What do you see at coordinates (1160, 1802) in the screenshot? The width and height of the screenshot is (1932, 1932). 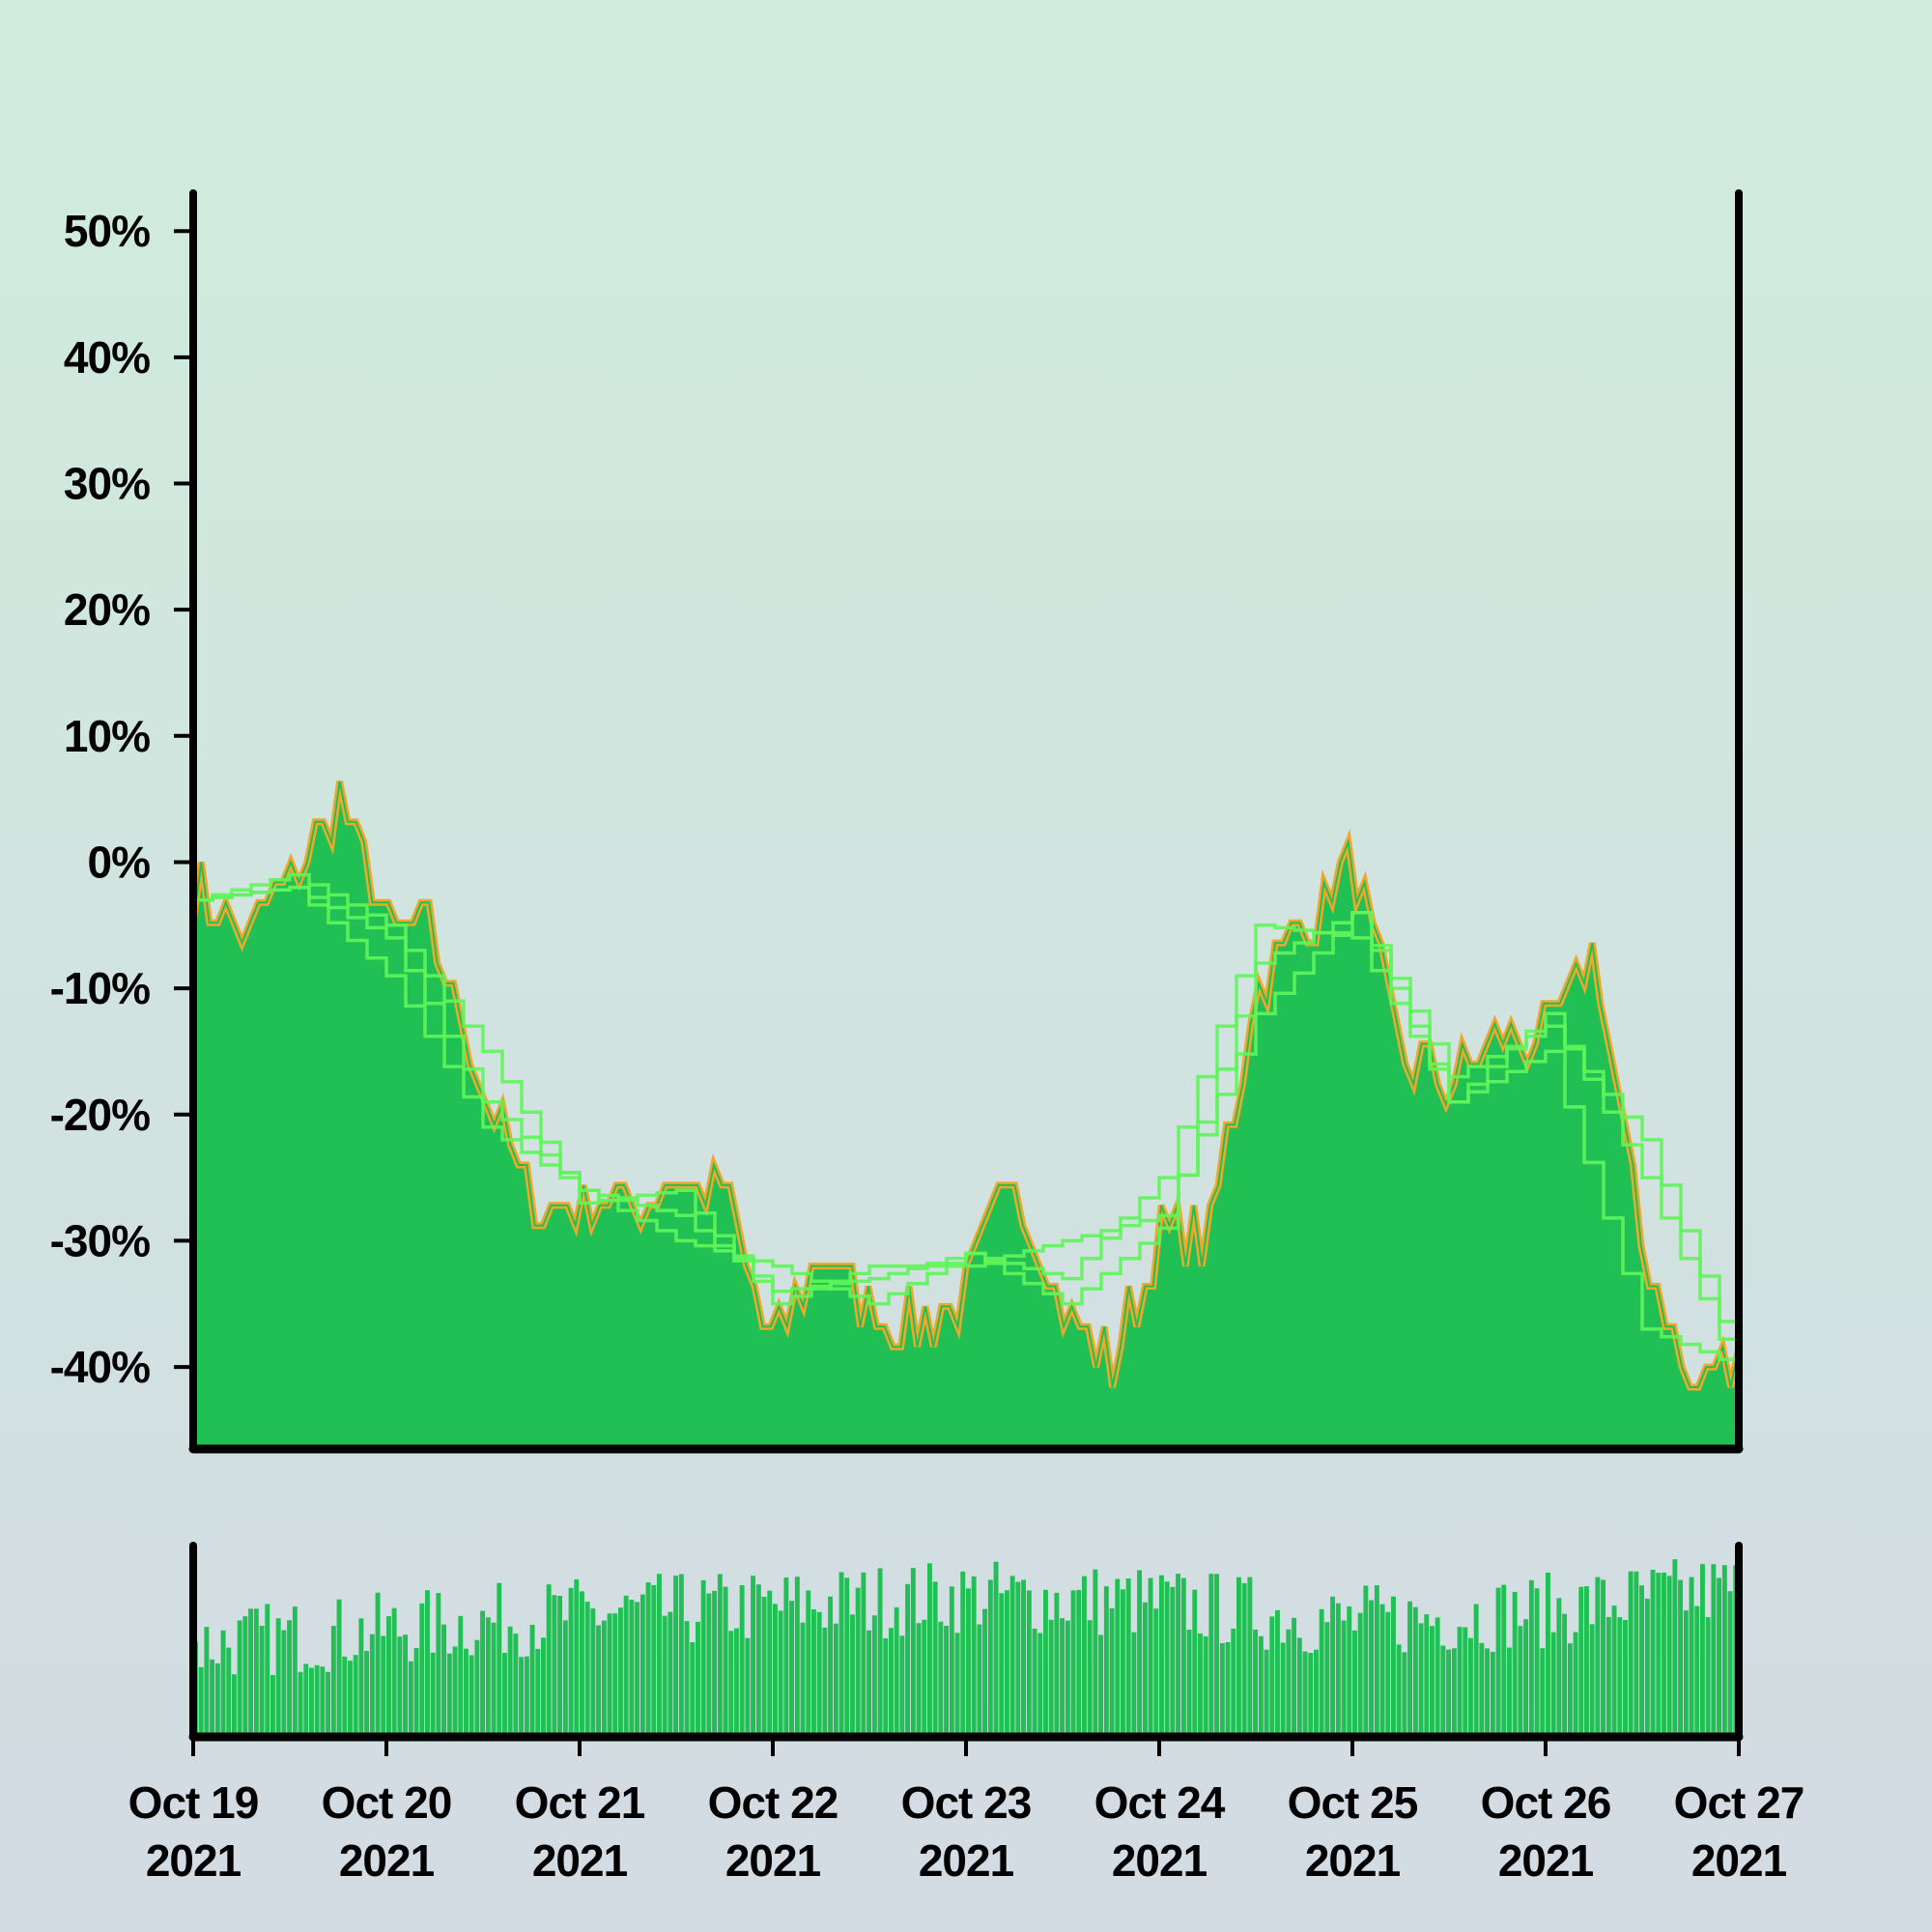 I see `x-tick-label-date: Oct 24` at bounding box center [1160, 1802].